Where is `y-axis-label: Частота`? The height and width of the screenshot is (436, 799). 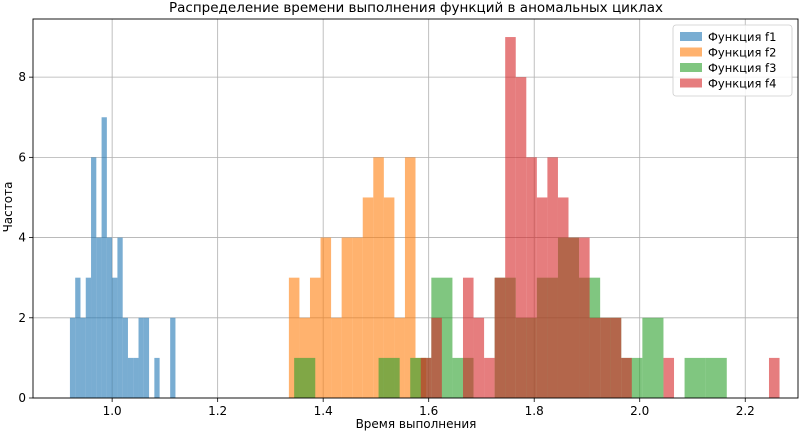 y-axis-label: Частота is located at coordinates (8, 207).